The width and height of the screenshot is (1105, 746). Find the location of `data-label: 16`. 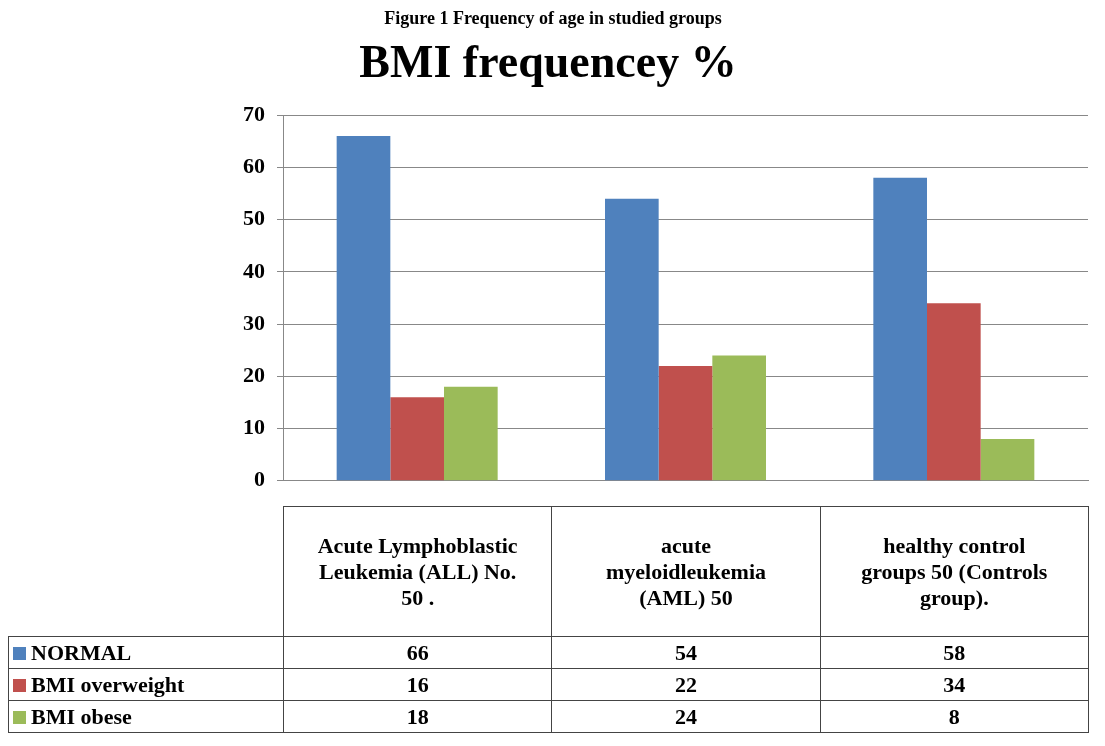

data-label: 16 is located at coordinates (417, 684).